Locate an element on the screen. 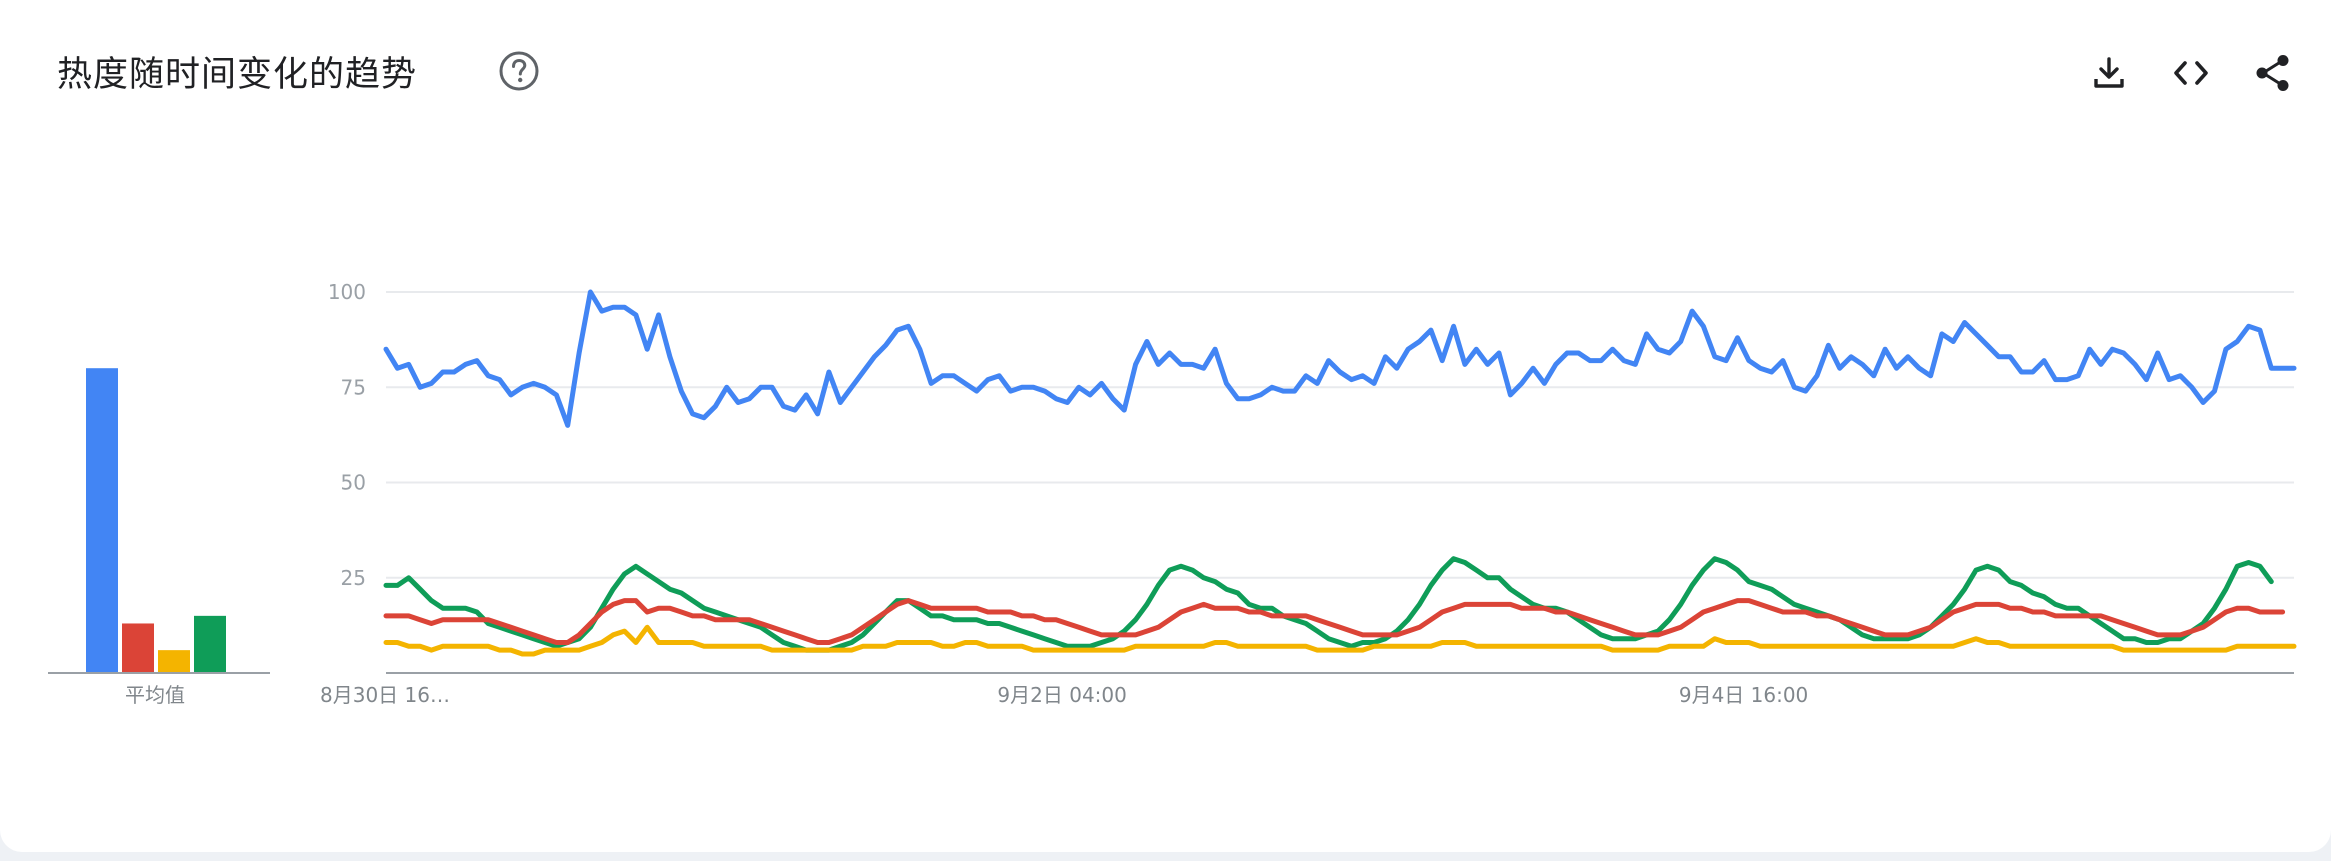 This screenshot has height=861, width=2331. y-tick-label: 25 is located at coordinates (353, 578).